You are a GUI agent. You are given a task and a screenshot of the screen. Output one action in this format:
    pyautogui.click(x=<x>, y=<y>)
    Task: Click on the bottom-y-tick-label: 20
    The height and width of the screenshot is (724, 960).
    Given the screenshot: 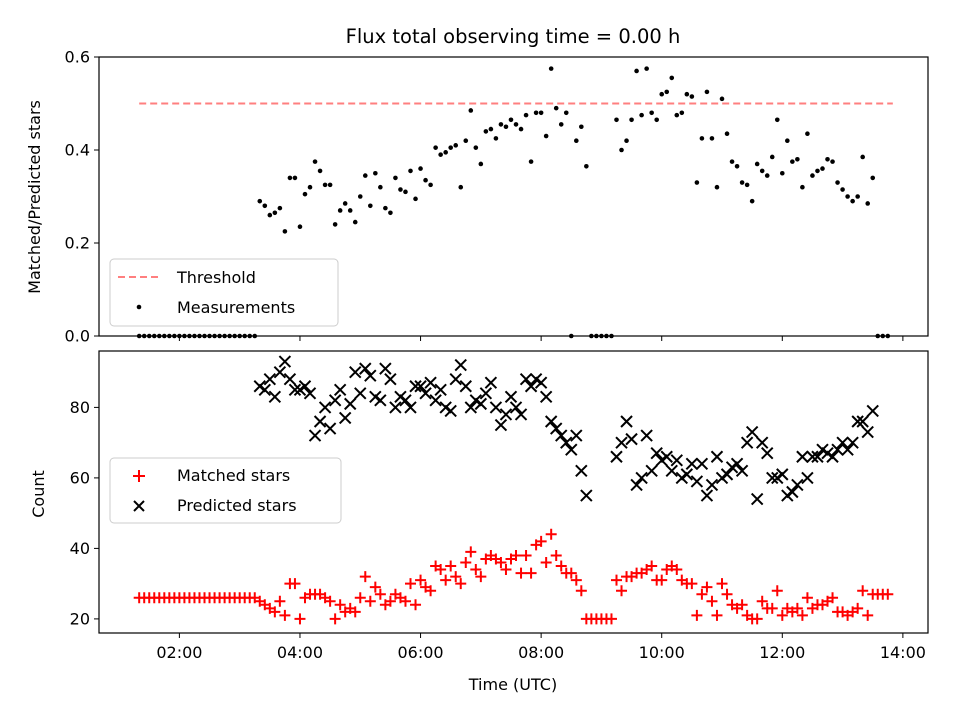 What is the action you would take?
    pyautogui.click(x=80, y=618)
    